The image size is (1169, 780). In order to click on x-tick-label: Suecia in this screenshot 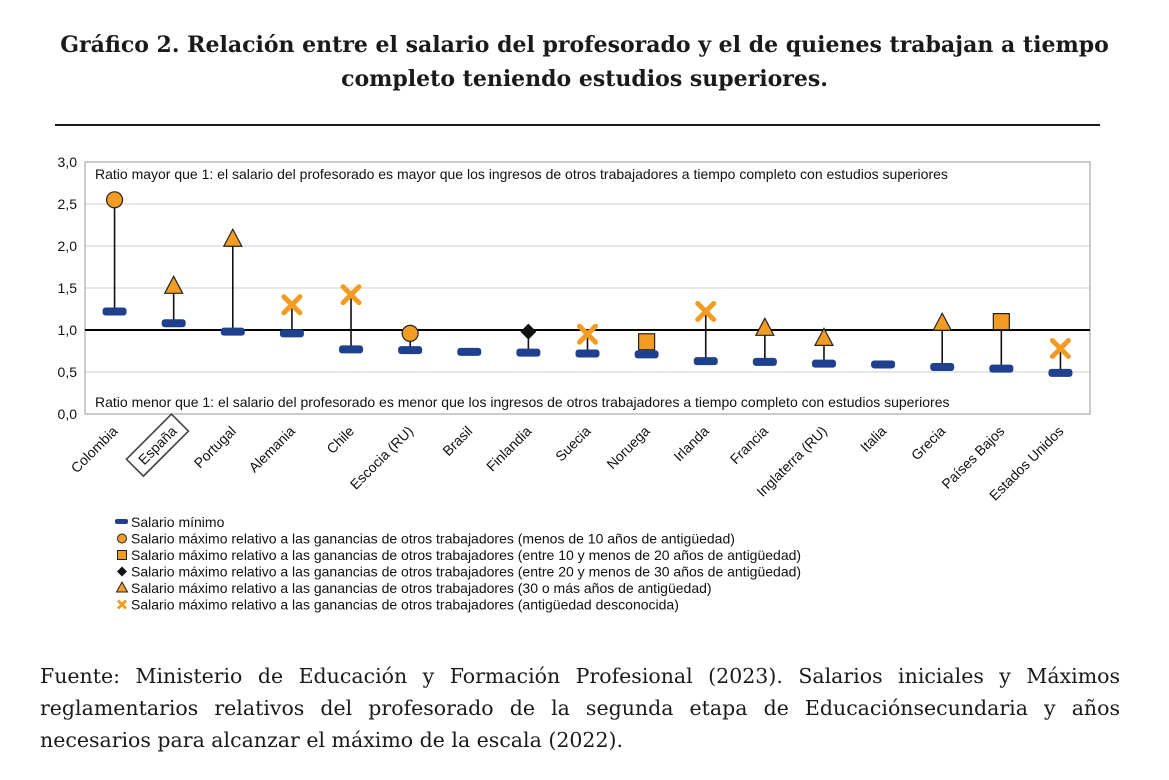, I will do `click(573, 444)`.